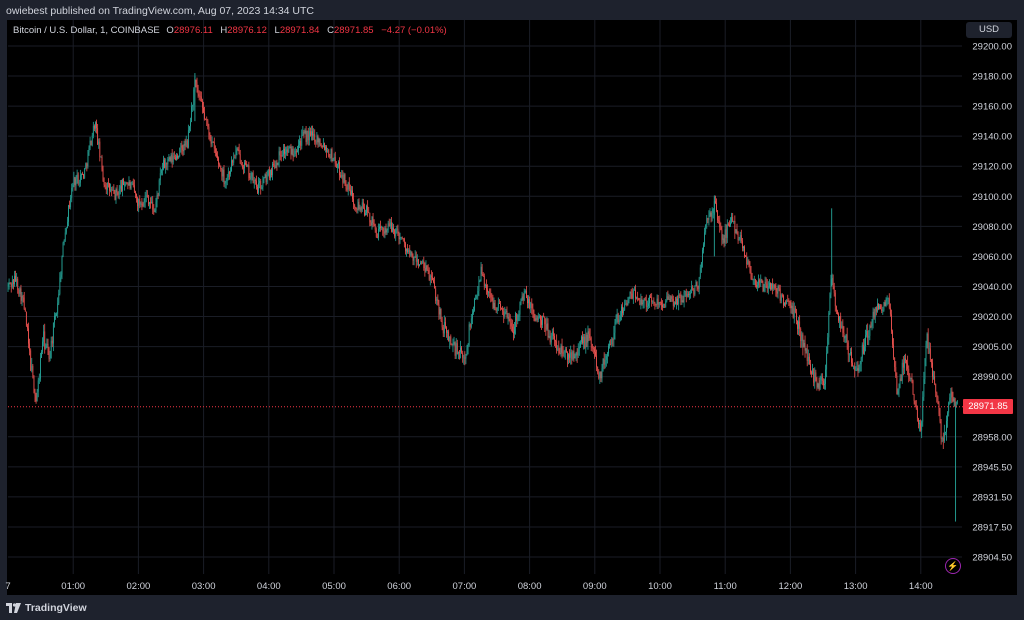 Image resolution: width=1024 pixels, height=620 pixels. Describe the element at coordinates (56, 608) in the screenshot. I see `tradingview-brand: TradingView` at that location.